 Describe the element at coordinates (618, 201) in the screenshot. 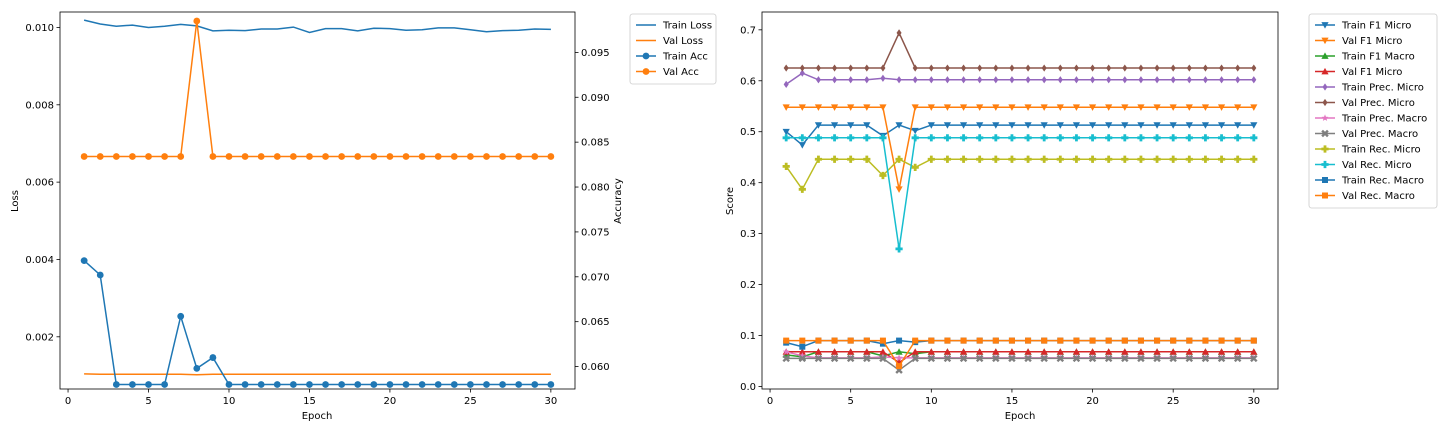

I see `y2-axis-label: Accuracy` at that location.